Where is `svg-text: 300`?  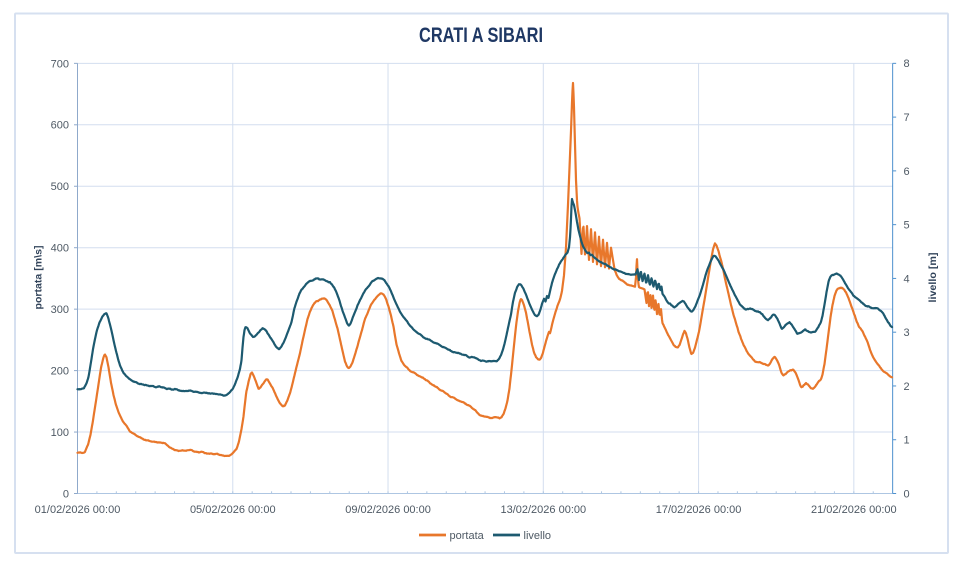
svg-text: 300 is located at coordinates (60, 310).